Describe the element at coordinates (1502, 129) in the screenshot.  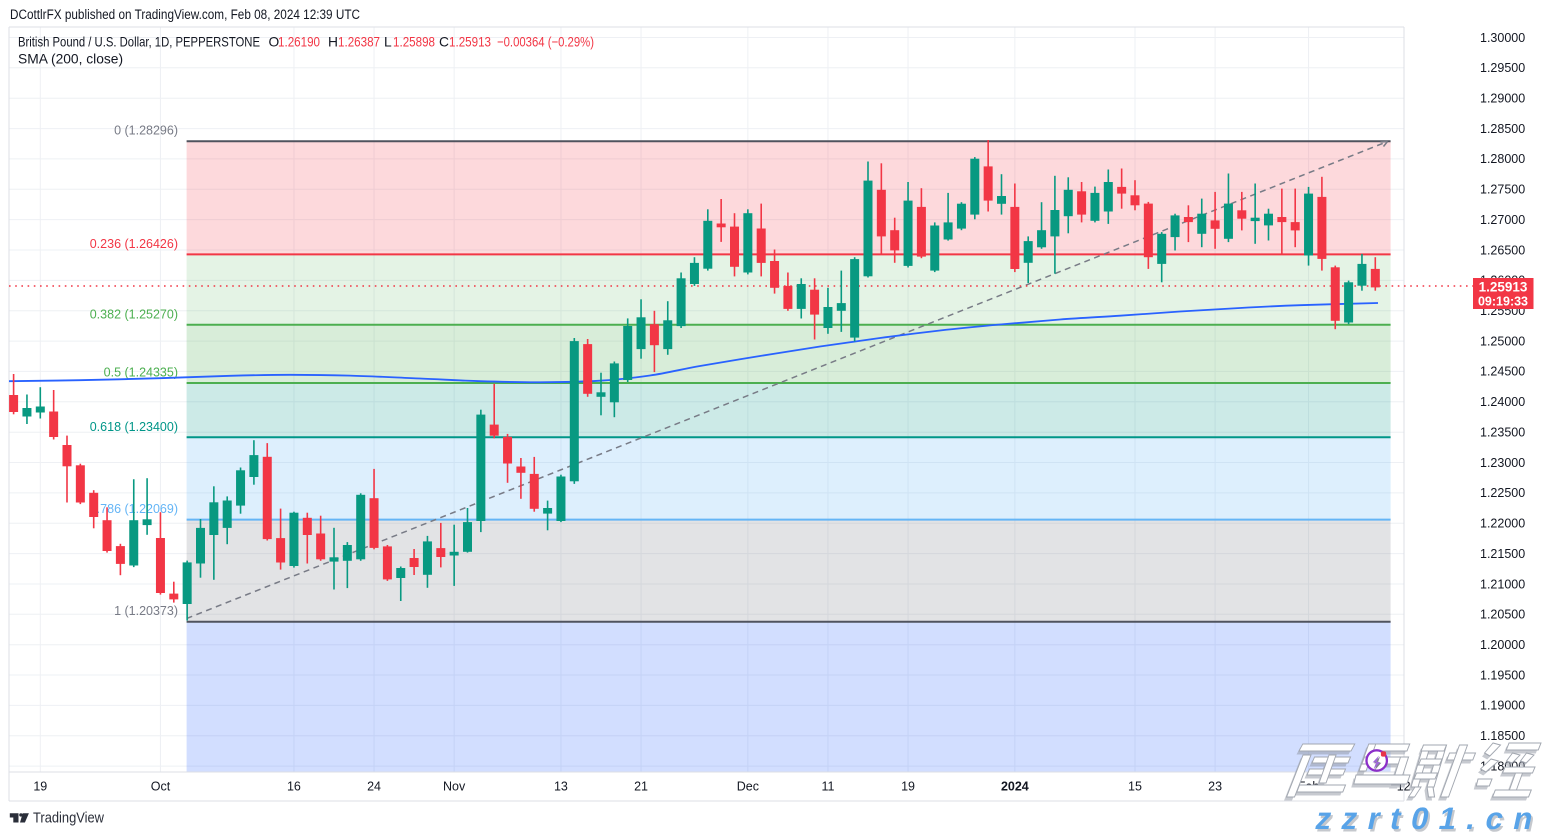
I see `svg-text: 1.28500` at that location.